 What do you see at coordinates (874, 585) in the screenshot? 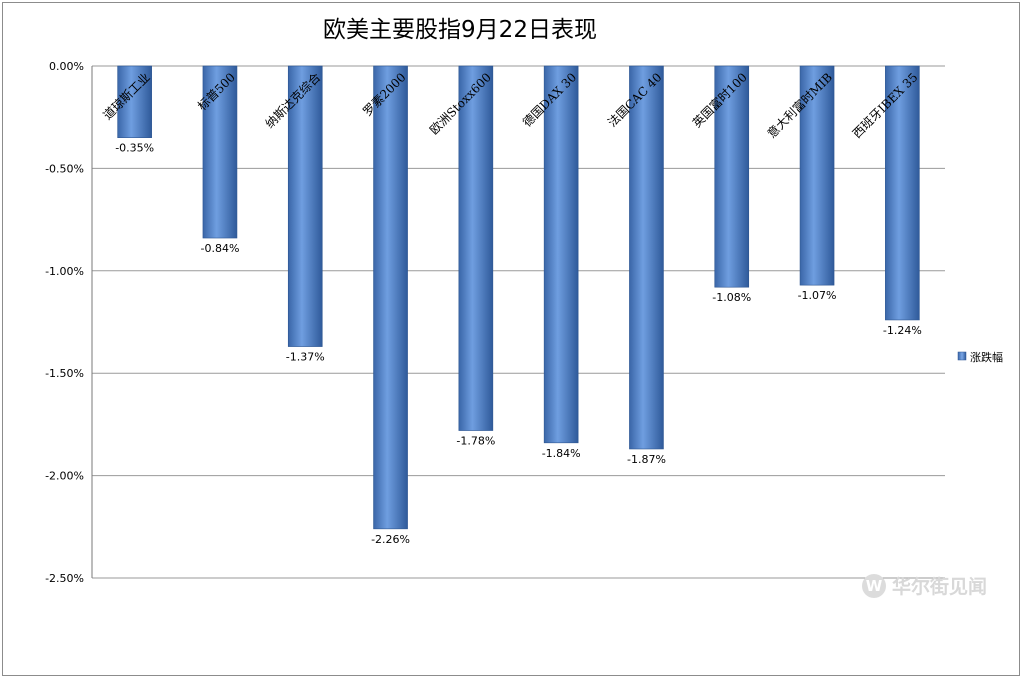
I see `watermark-logo-icon: W` at bounding box center [874, 585].